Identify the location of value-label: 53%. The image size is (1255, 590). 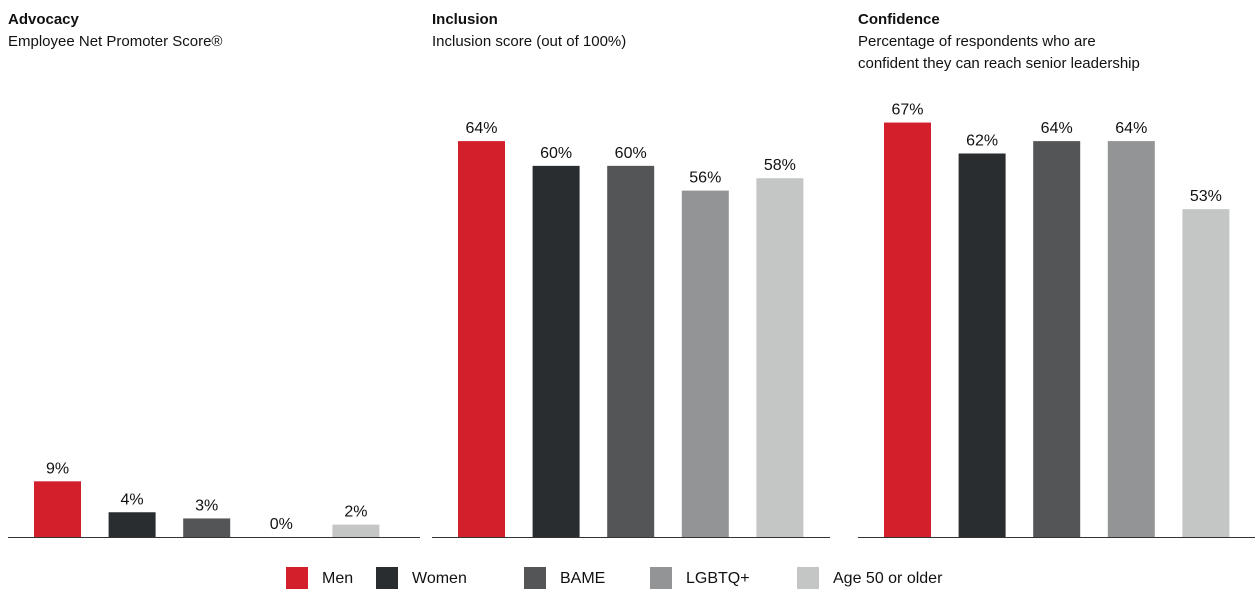
(1206, 196).